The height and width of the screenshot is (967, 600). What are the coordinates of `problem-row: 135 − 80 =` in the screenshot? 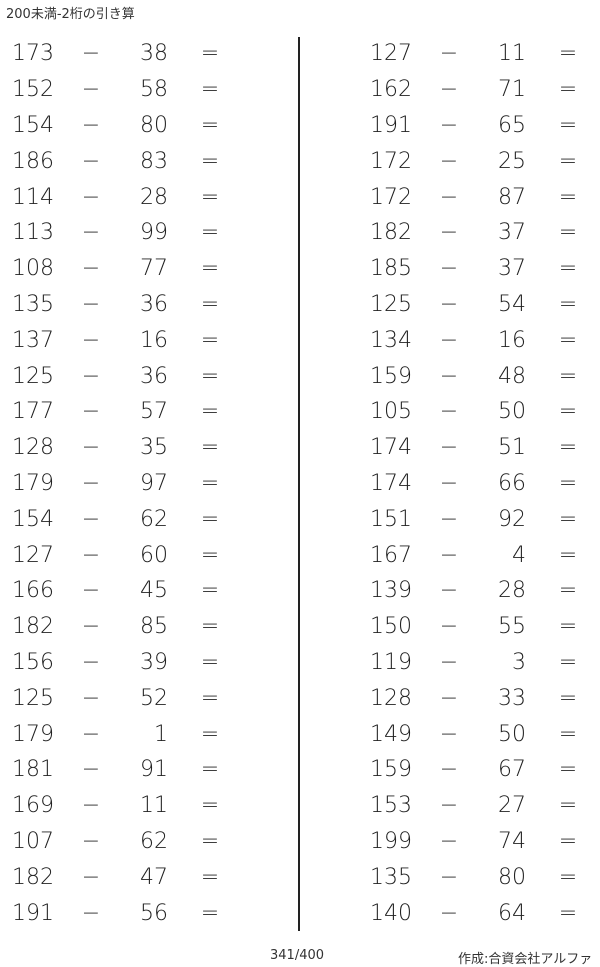 It's located at (479, 877).